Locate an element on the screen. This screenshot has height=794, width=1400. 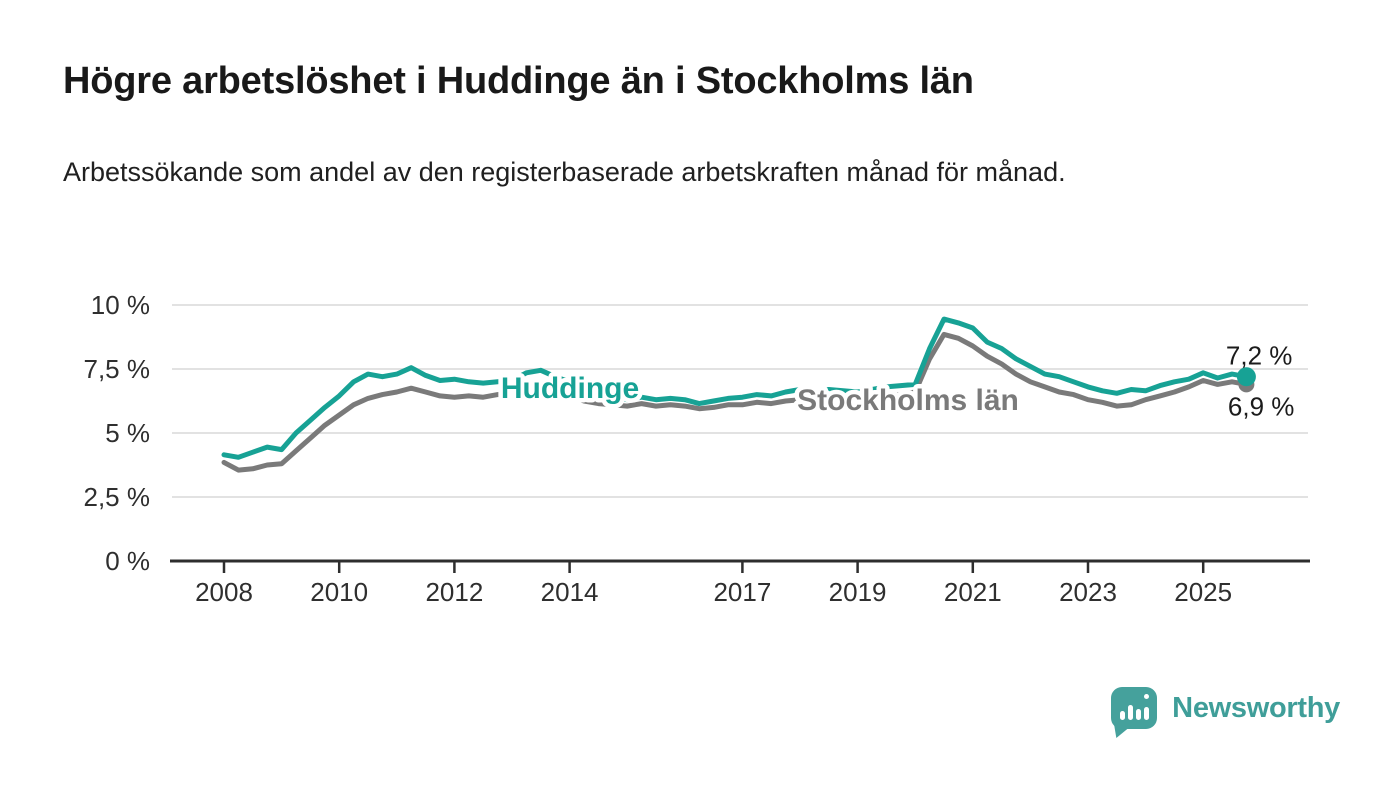
y-axis-label: 7,5 % is located at coordinates (117, 369).